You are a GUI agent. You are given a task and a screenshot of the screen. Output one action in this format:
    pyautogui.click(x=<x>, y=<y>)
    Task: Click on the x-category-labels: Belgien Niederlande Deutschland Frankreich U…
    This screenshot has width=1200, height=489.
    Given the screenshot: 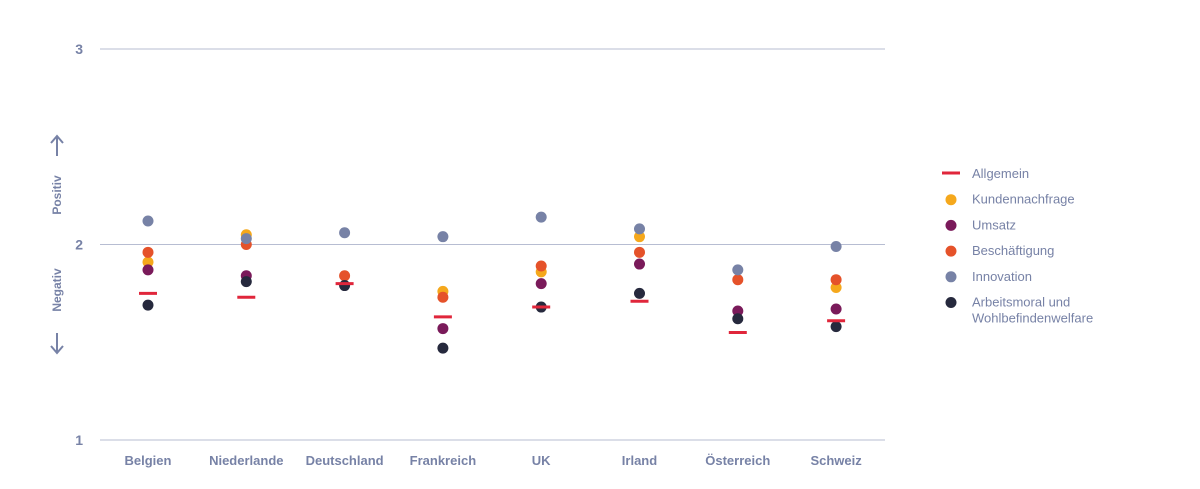 What is the action you would take?
    pyautogui.click(x=494, y=460)
    